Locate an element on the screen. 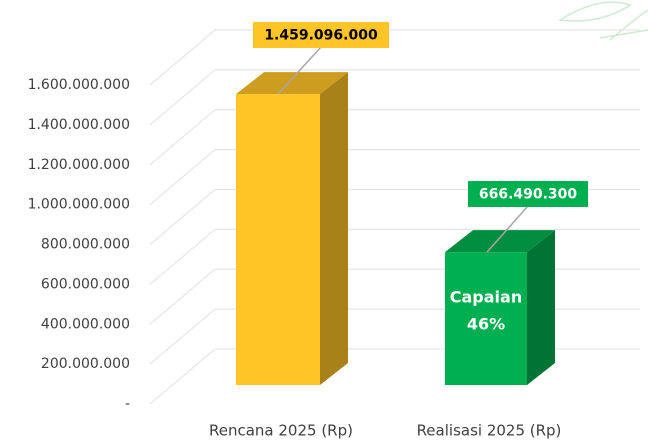  value-label: 666.490.300 is located at coordinates (528, 195).